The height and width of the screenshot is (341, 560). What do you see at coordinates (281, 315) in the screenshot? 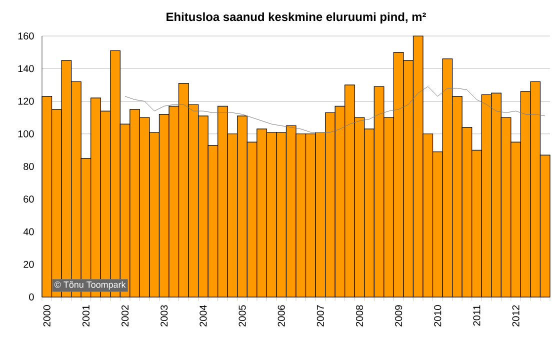
I see `x-tick-label: 2006` at bounding box center [281, 315].